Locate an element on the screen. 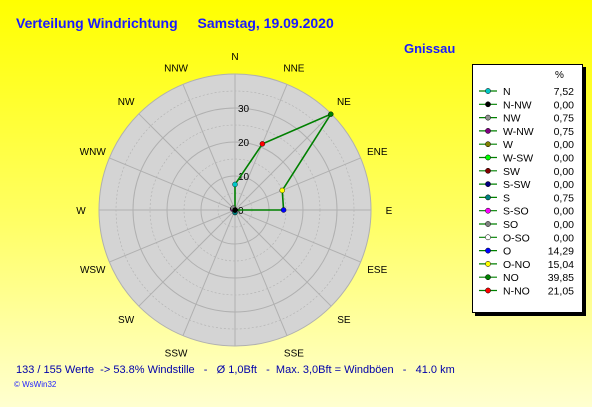 This screenshot has width=592, height=407. legend-label-S-SO: S-SO is located at coordinates (516, 212).